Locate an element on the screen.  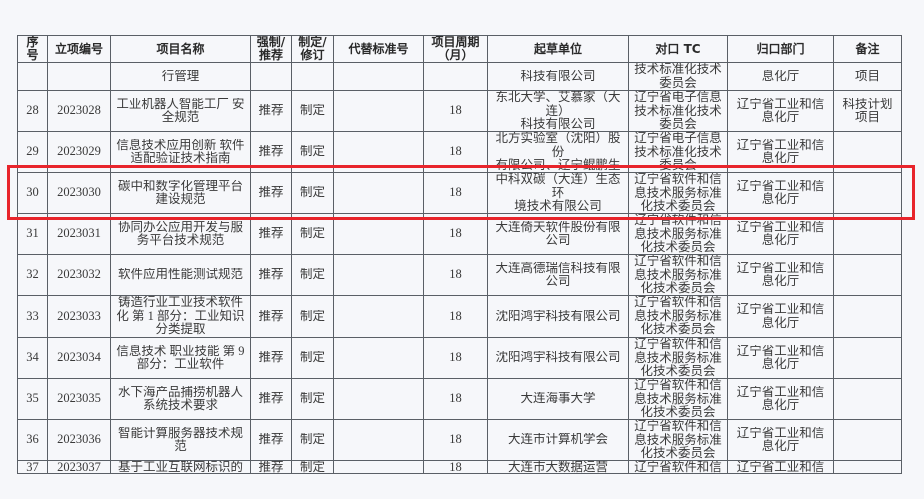
cell-text: 东北大学、艾慕家（大连） 科技有限公司 is located at coordinates (558, 111).